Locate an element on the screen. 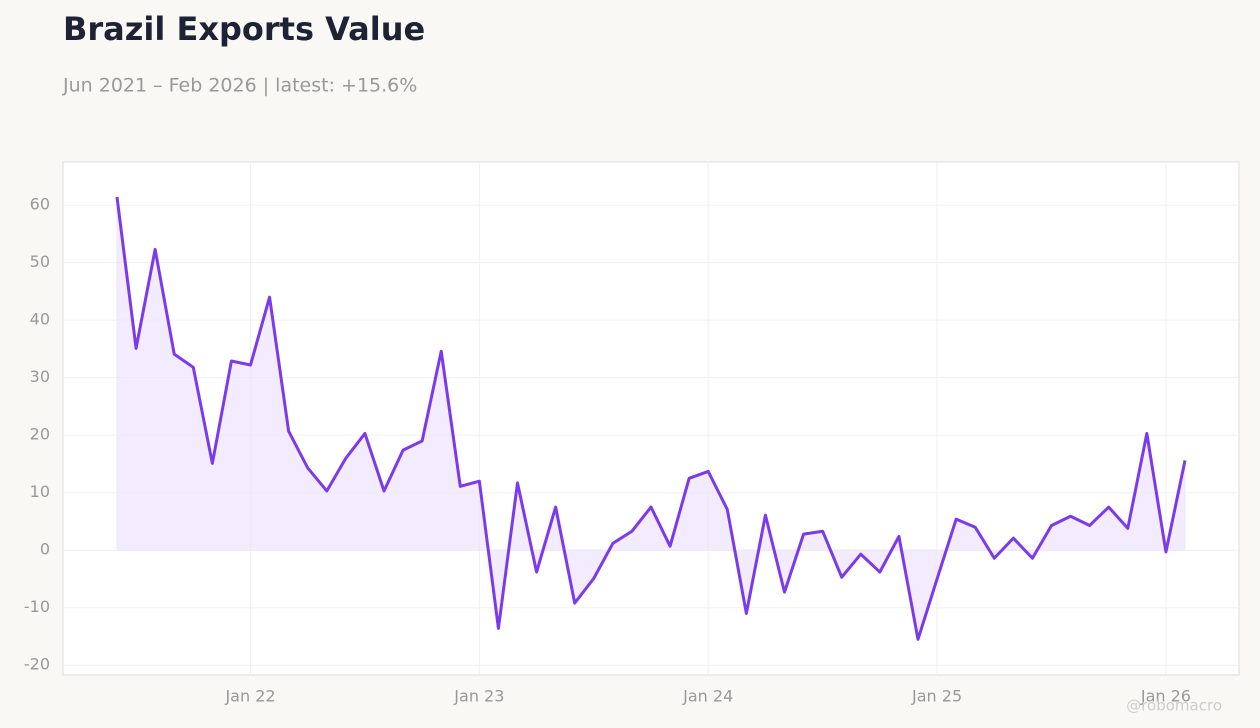 Image resolution: width=1260 pixels, height=728 pixels. x-tick-label: Jan 22 is located at coordinates (249, 696).